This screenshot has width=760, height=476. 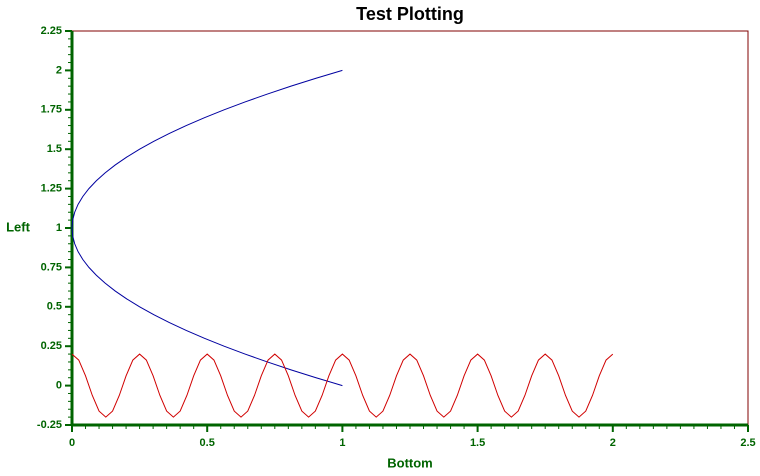 What do you see at coordinates (54, 307) in the screenshot?
I see `y-tick-label: 0.5` at bounding box center [54, 307].